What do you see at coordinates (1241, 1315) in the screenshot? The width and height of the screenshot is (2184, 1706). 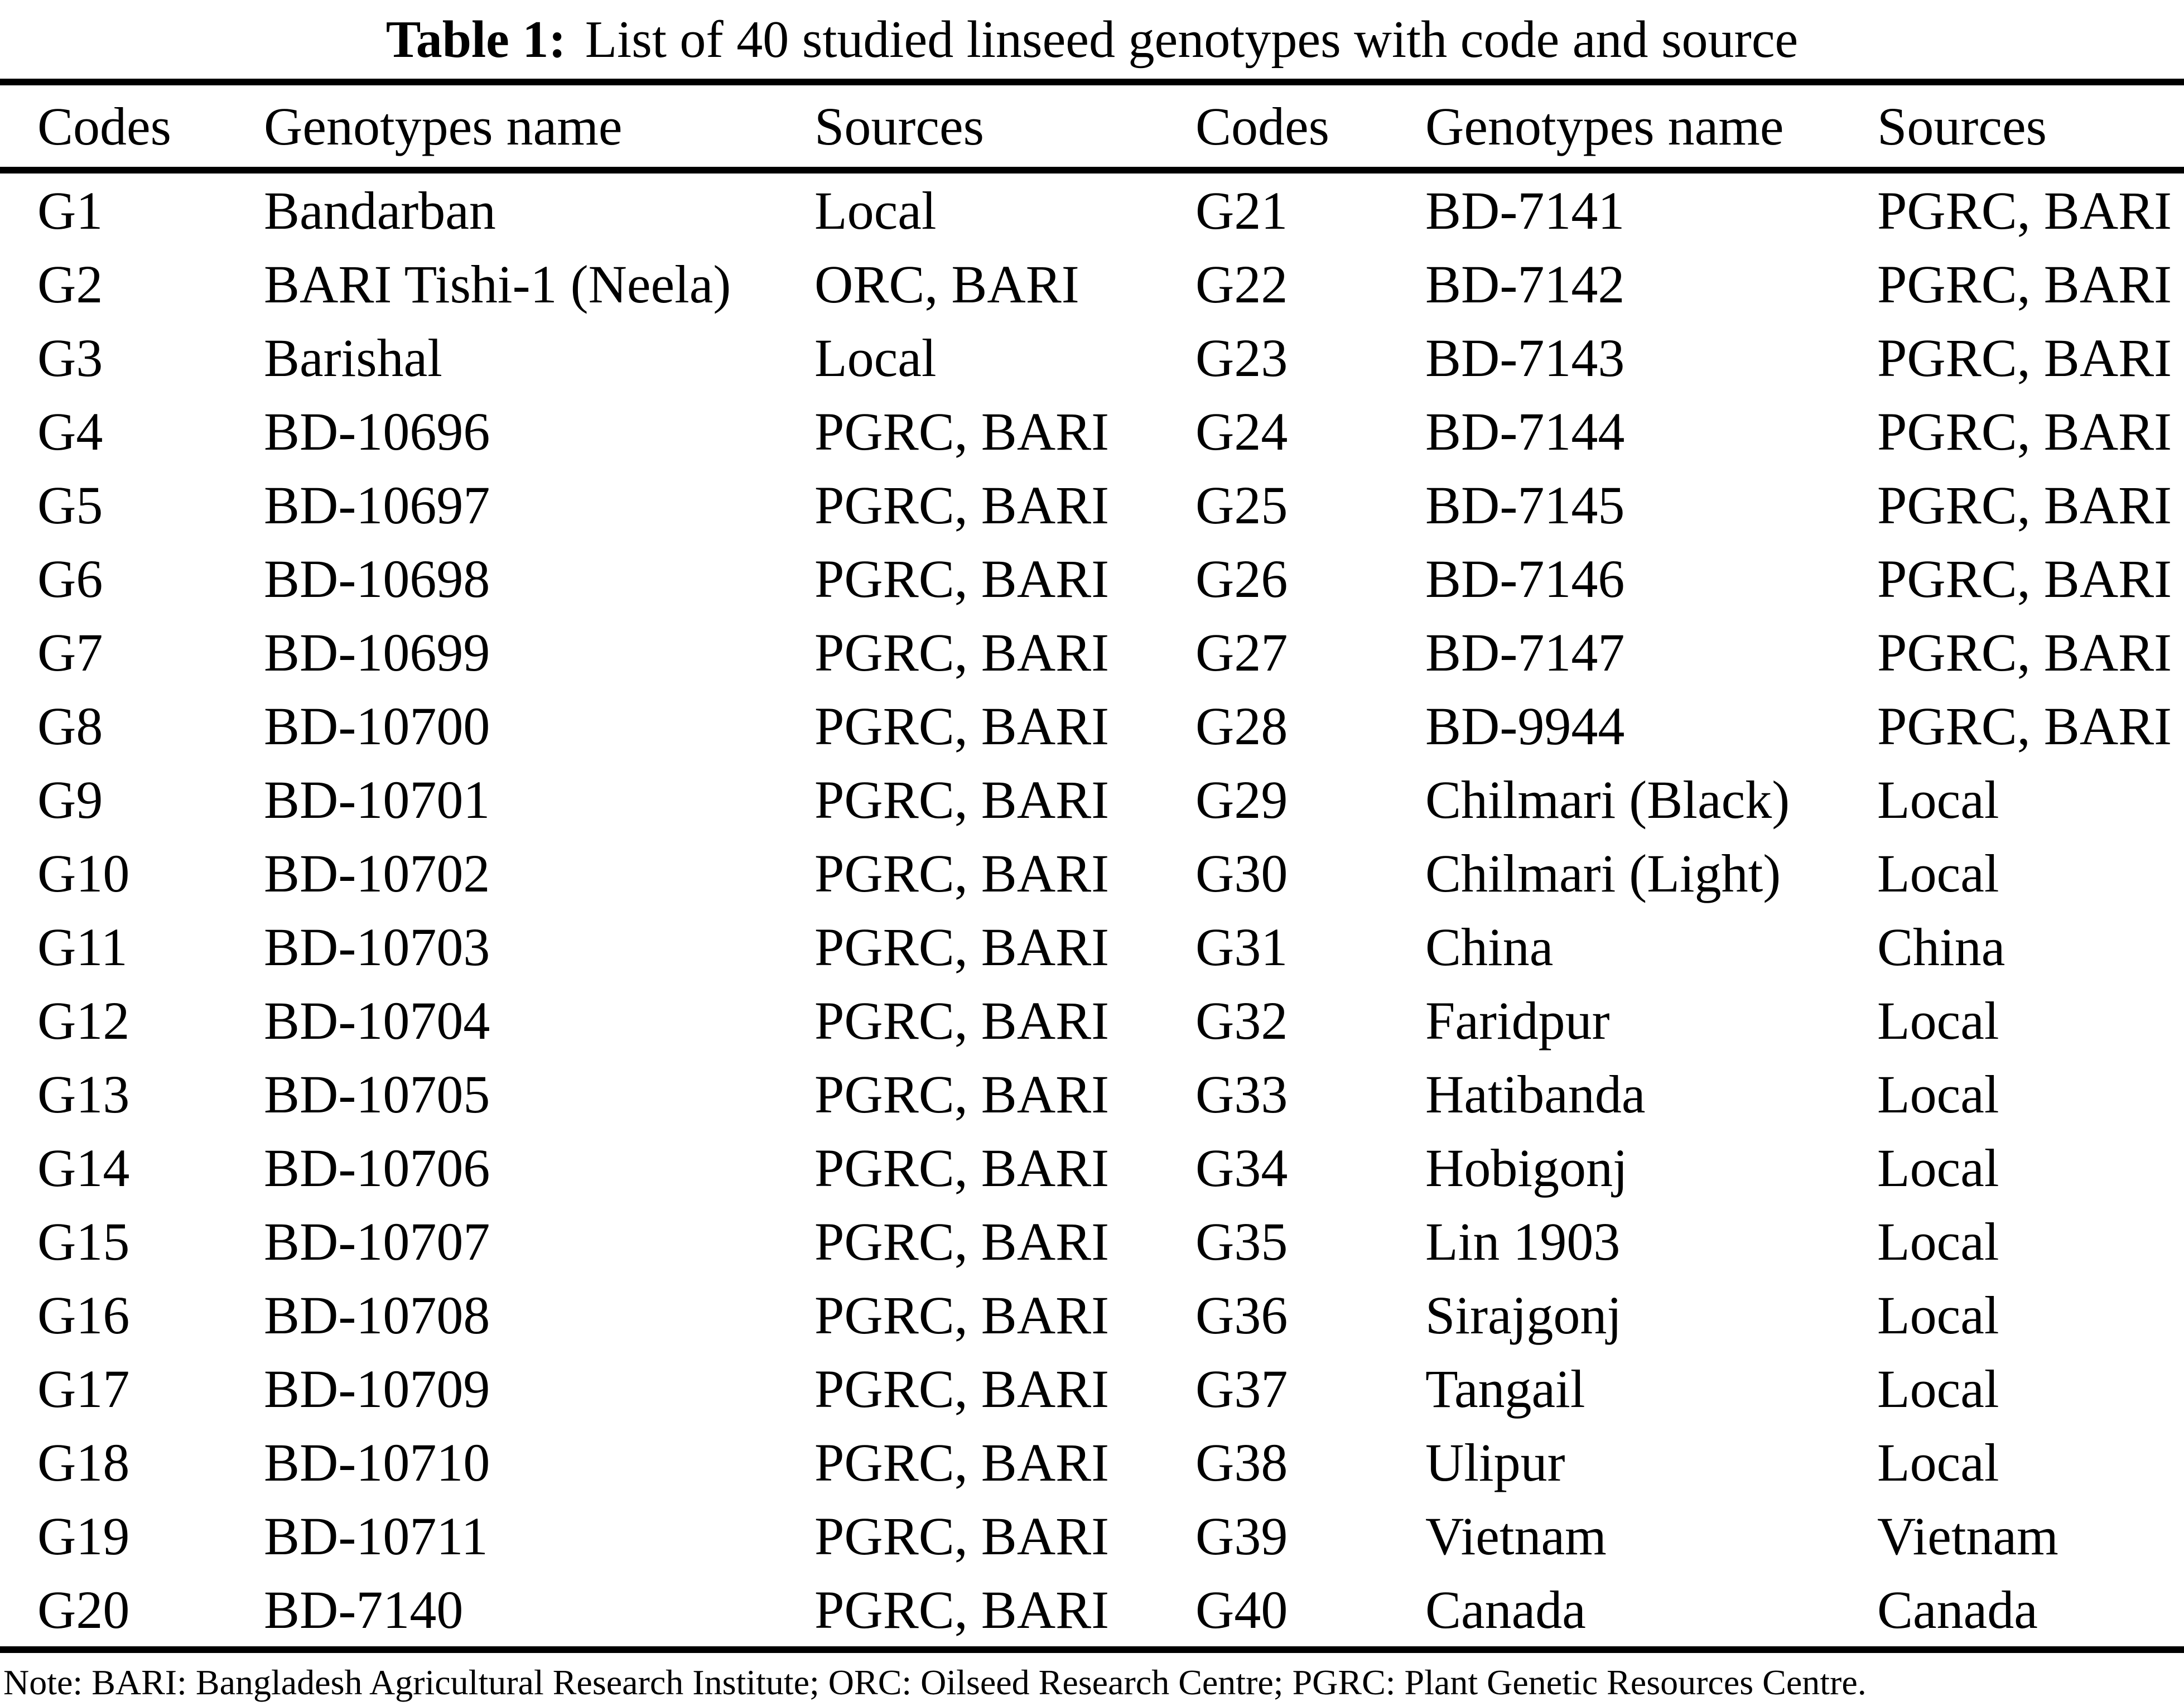 I see `code-cell: G36` at bounding box center [1241, 1315].